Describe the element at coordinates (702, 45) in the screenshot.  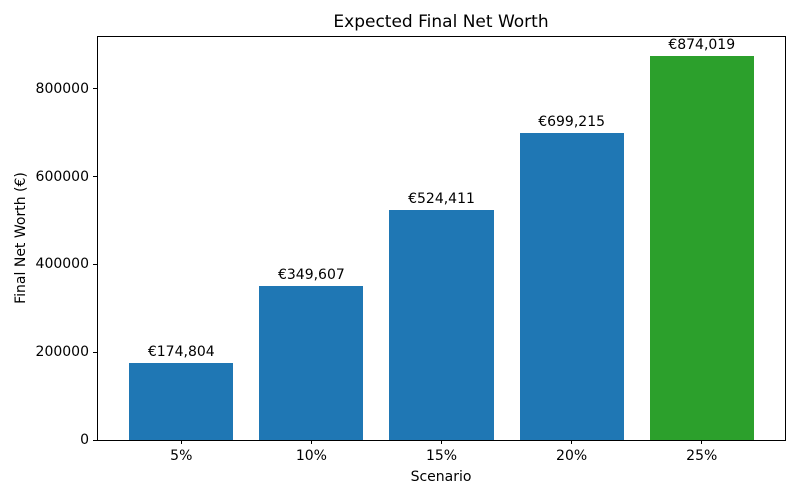
I see `bar-value-label: €874,019` at that location.